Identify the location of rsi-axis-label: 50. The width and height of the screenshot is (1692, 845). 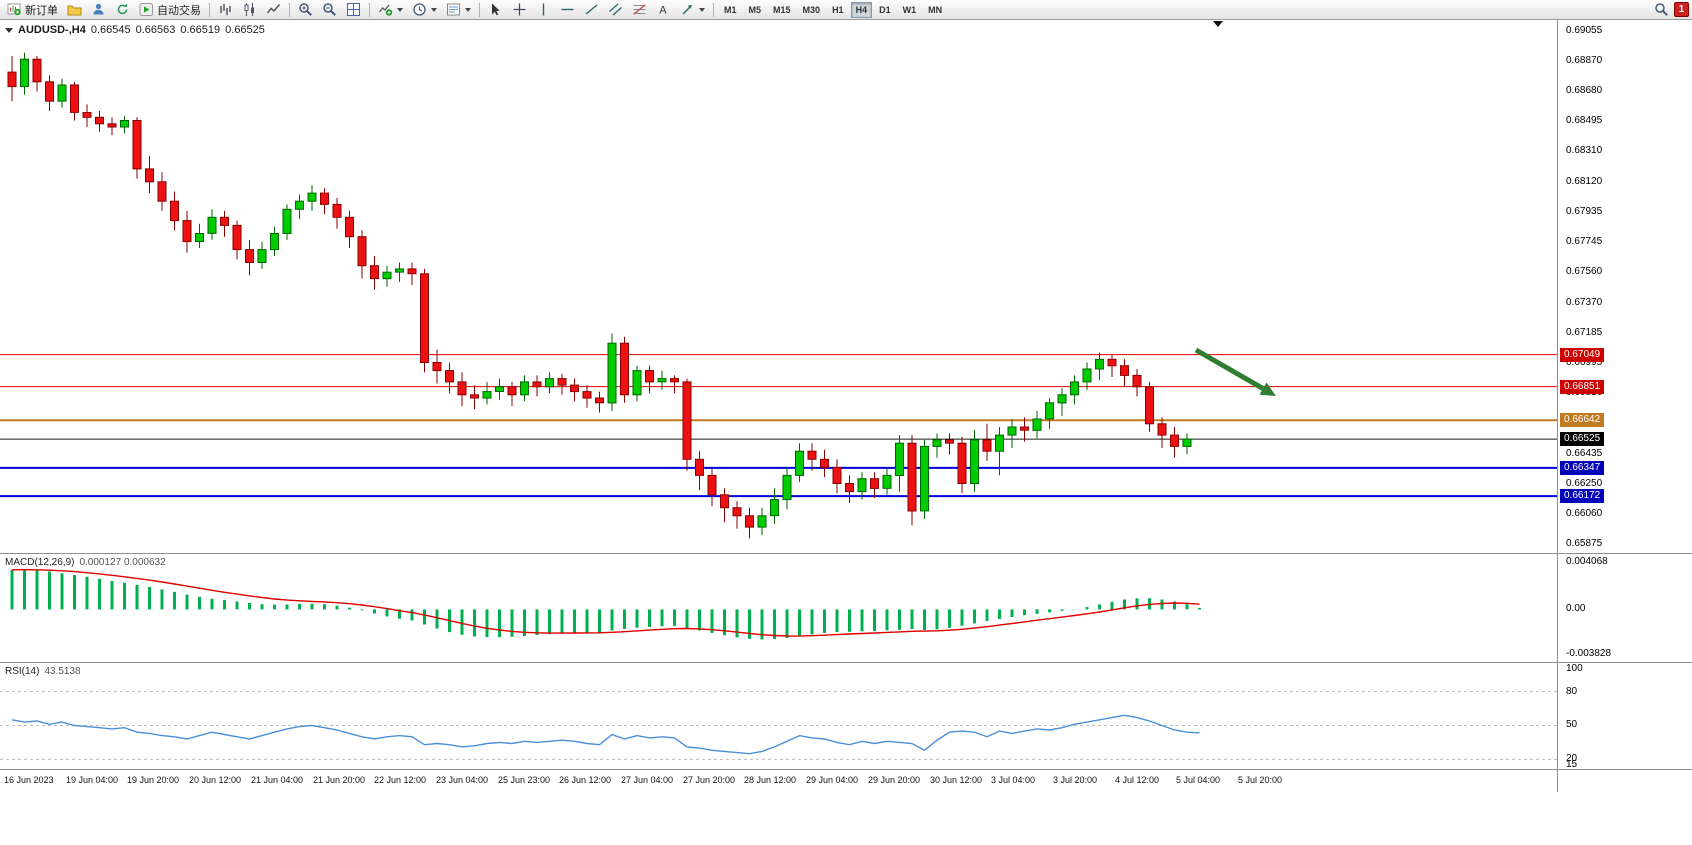
(1572, 724).